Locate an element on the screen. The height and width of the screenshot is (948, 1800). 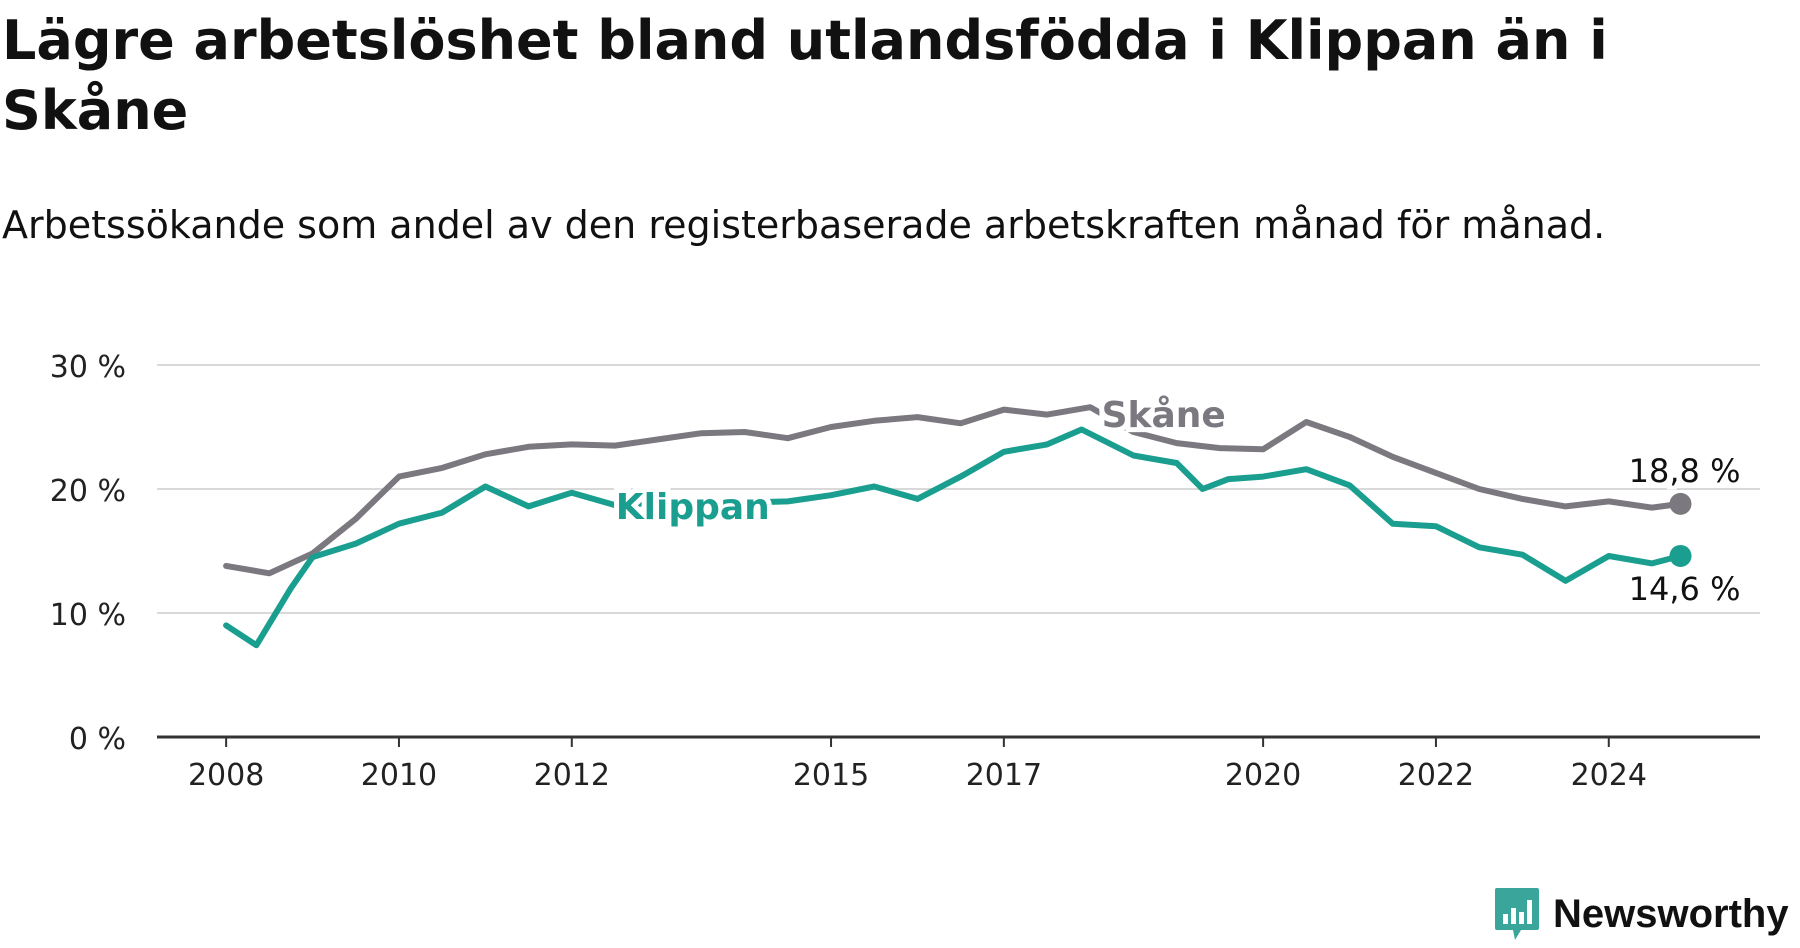
y-tick-label: 30 % is located at coordinates (88, 367).